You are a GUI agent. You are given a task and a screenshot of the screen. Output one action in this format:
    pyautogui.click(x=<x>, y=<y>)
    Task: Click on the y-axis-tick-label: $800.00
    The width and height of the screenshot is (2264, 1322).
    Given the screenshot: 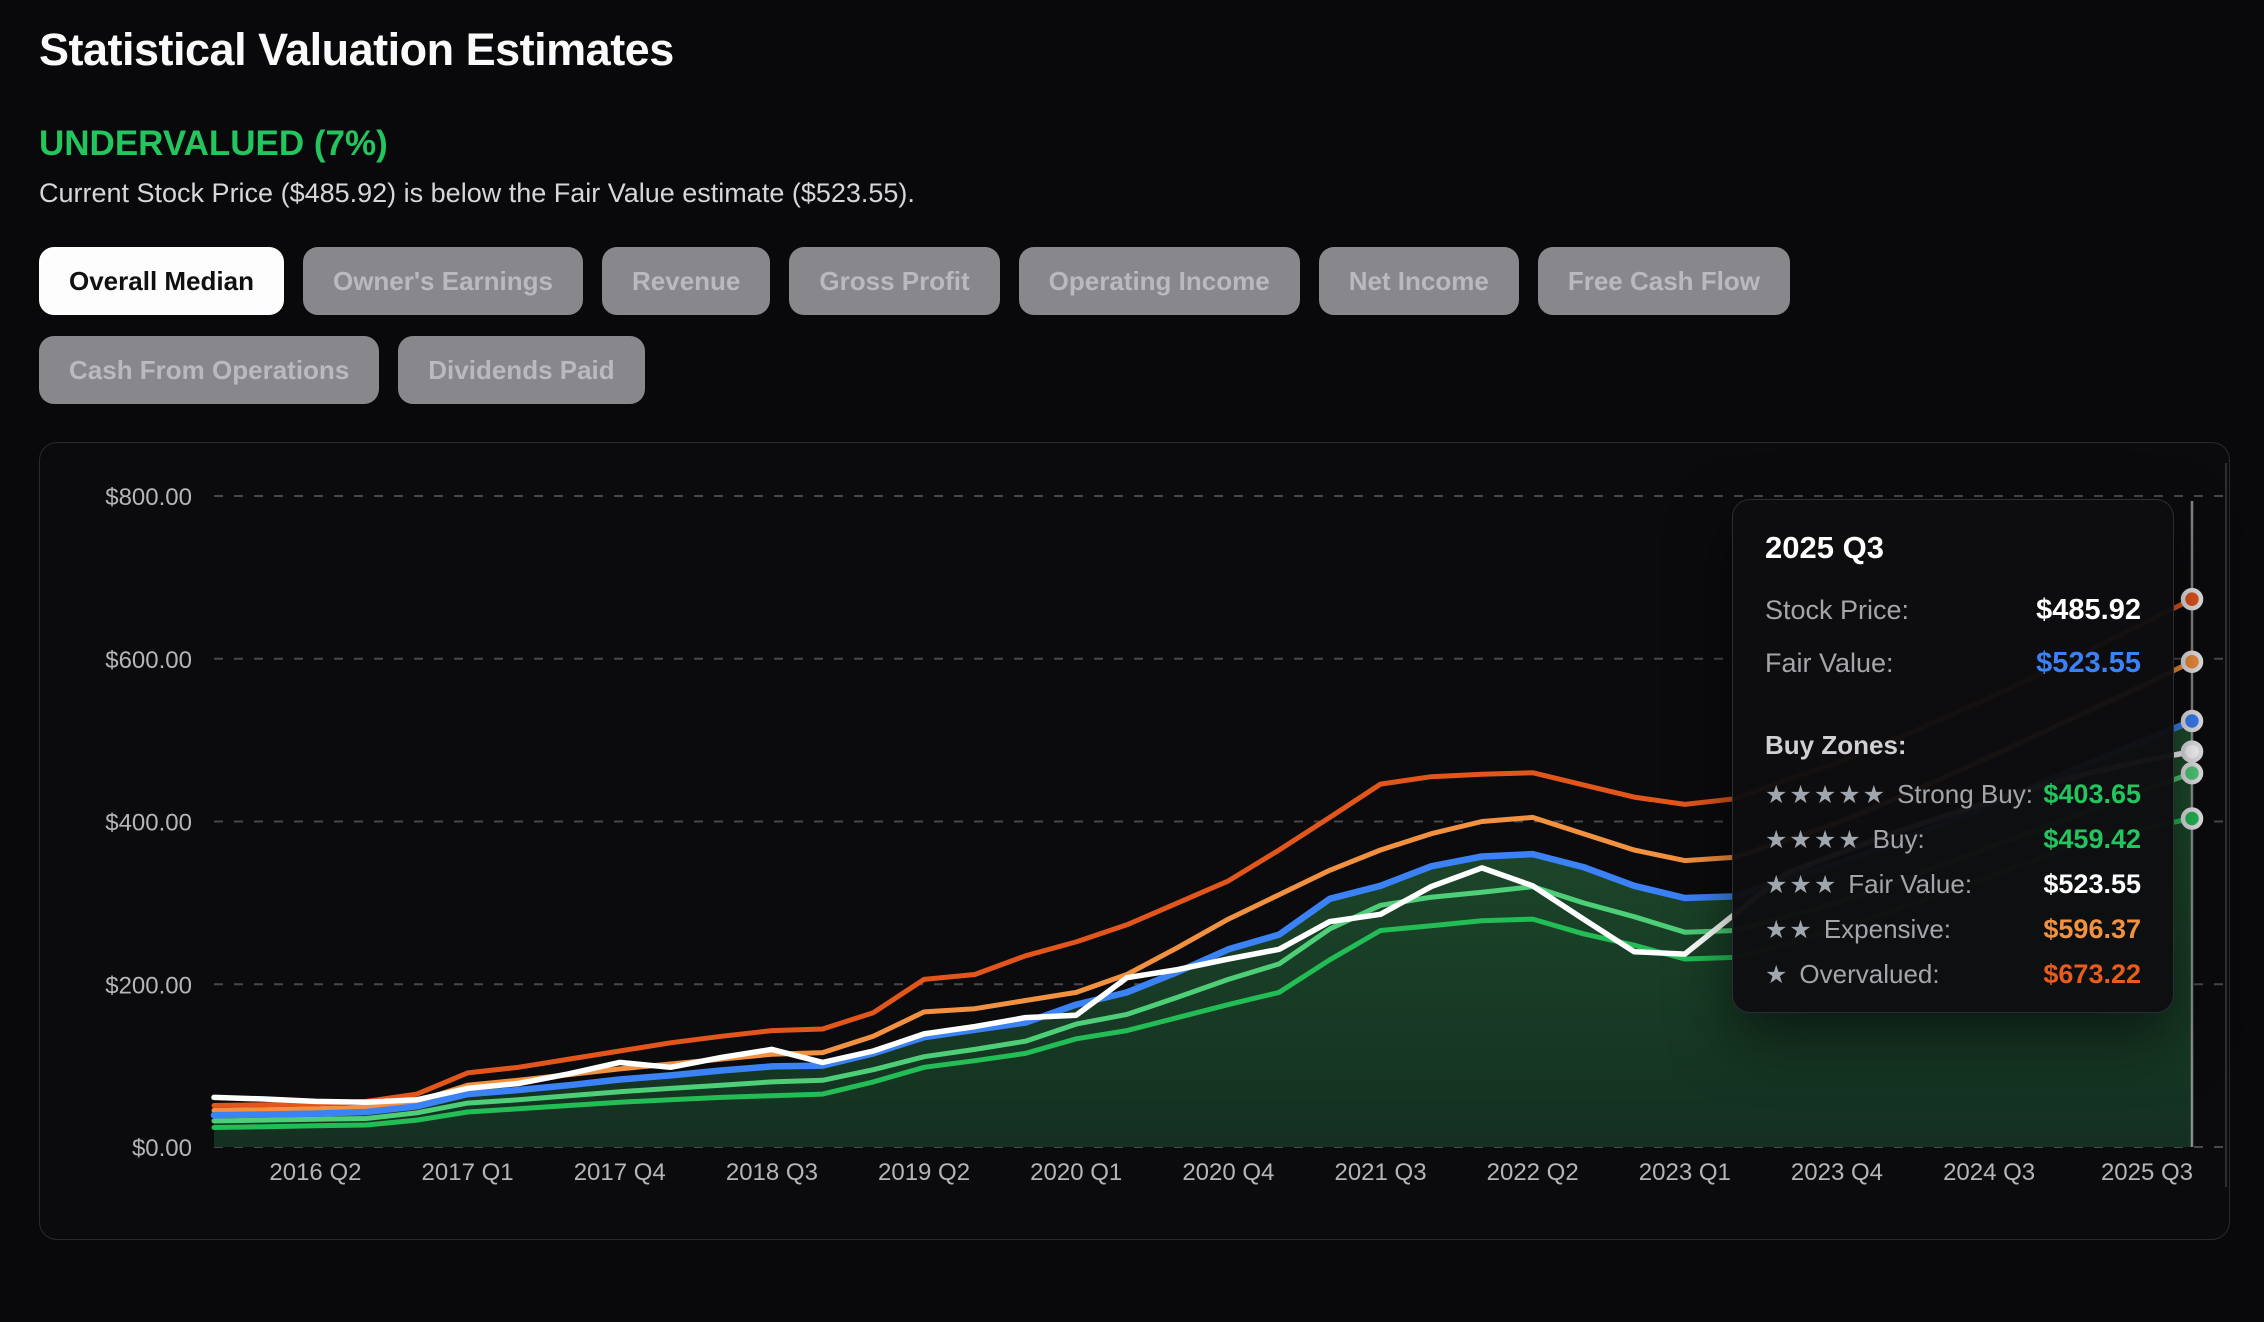 What is the action you would take?
    pyautogui.click(x=148, y=497)
    